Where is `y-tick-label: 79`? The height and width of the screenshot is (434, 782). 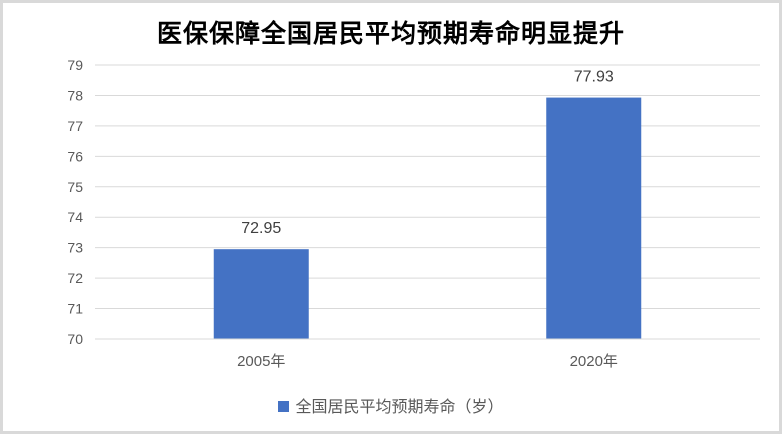
y-tick-label: 79 is located at coordinates (75, 65).